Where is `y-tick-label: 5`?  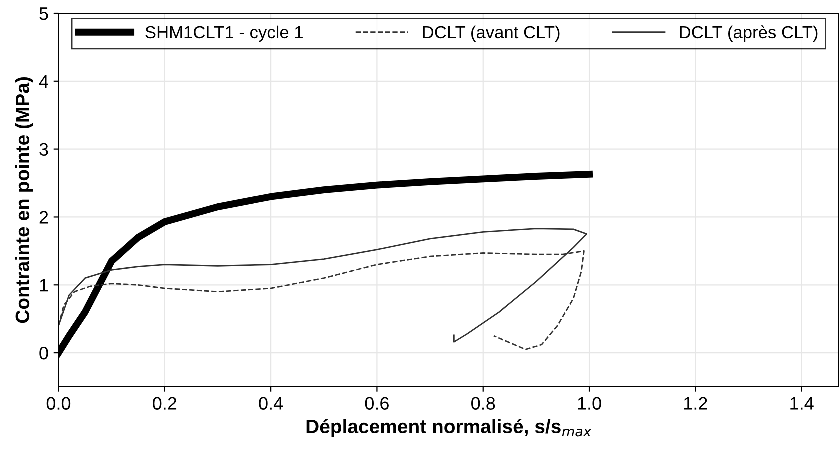 y-tick-label: 5 is located at coordinates (44, 14).